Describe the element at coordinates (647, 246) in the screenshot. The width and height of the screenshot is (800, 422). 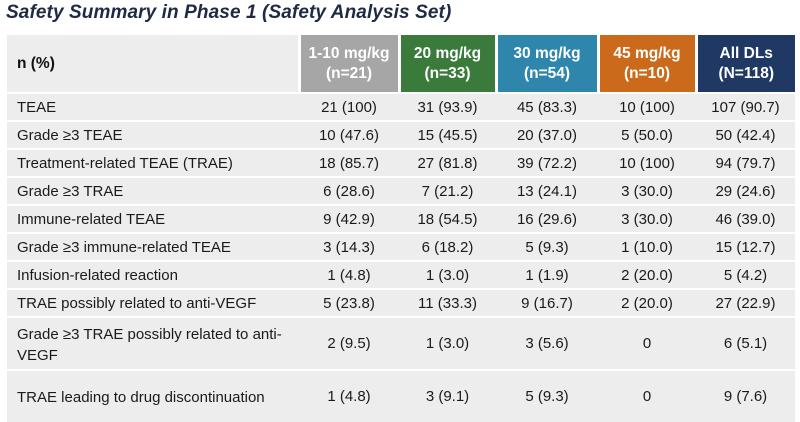
I see `cell-value: 1 (10.0)` at that location.